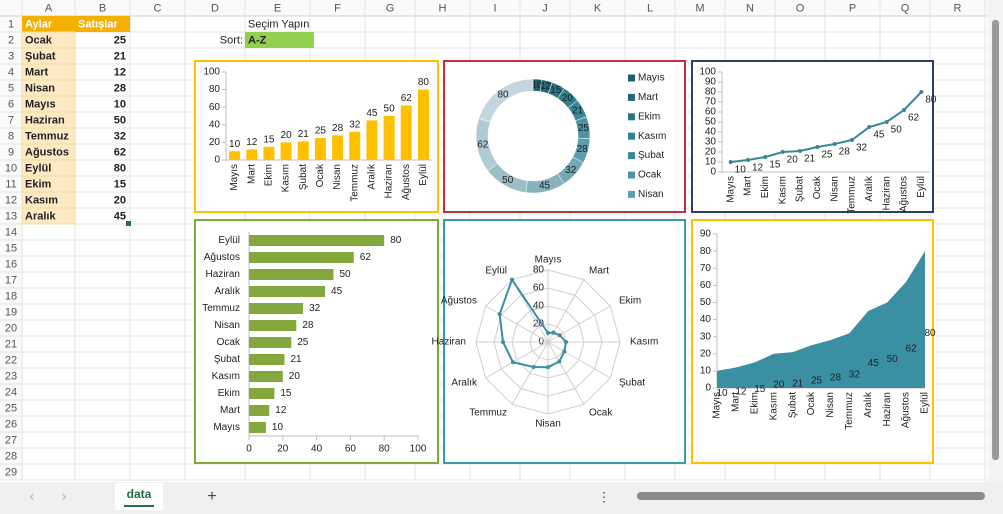  Describe the element at coordinates (601, 413) in the screenshot. I see `category-label: Ocak` at that location.